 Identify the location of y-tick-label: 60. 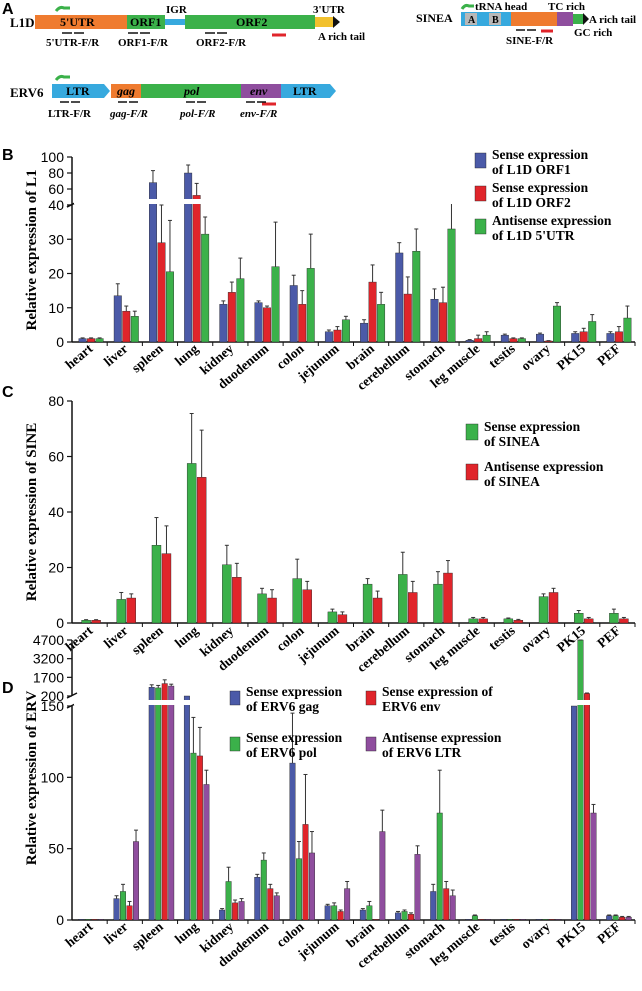
(56, 457).